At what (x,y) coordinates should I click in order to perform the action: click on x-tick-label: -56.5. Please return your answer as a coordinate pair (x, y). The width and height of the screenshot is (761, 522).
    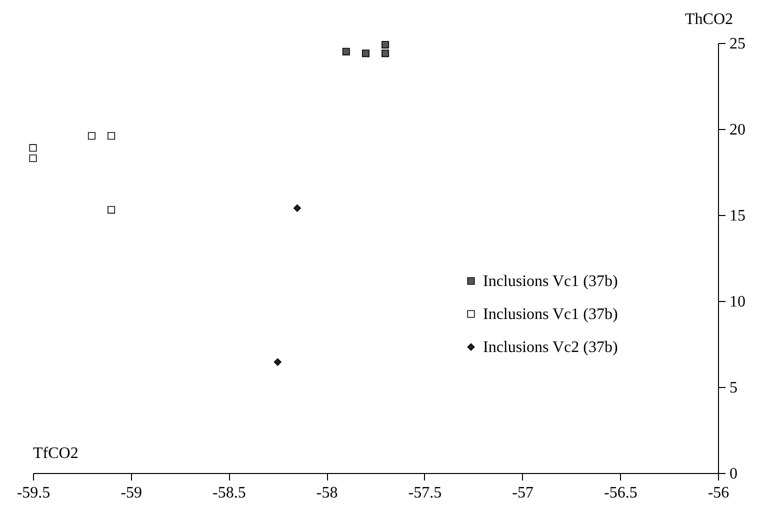
    Looking at the image, I should click on (621, 493).